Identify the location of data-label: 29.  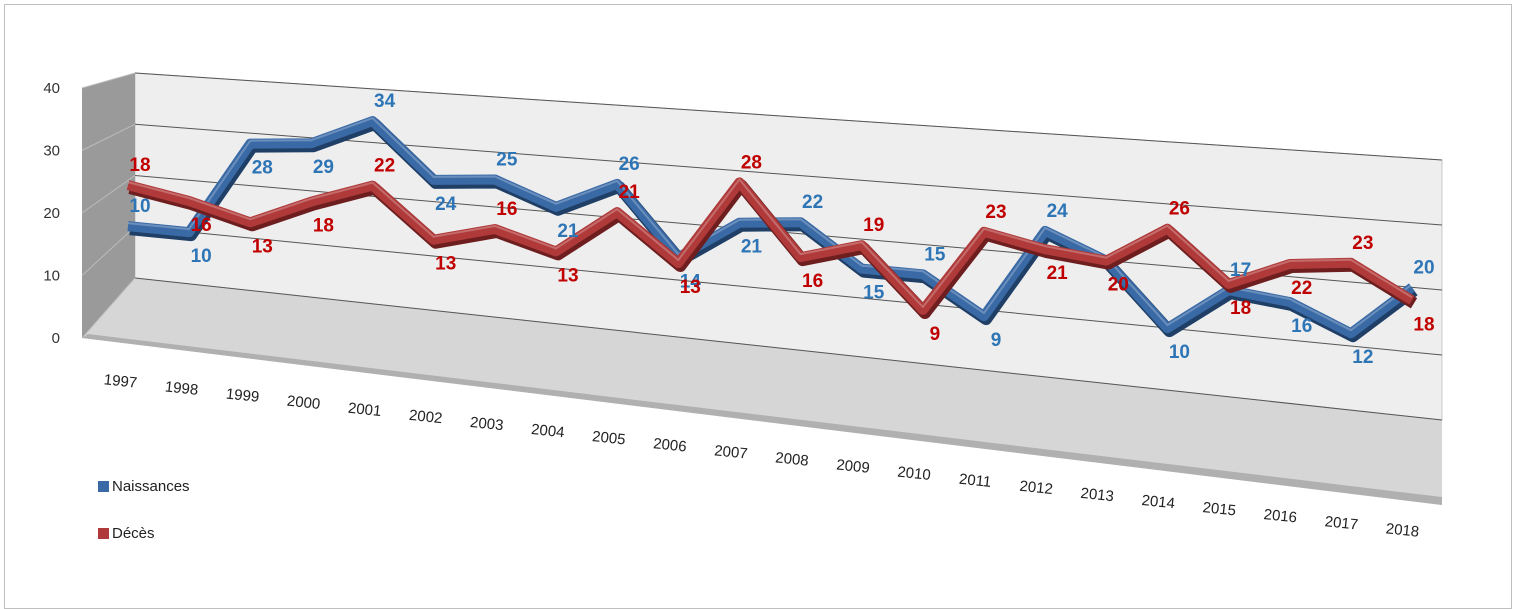
(323, 167).